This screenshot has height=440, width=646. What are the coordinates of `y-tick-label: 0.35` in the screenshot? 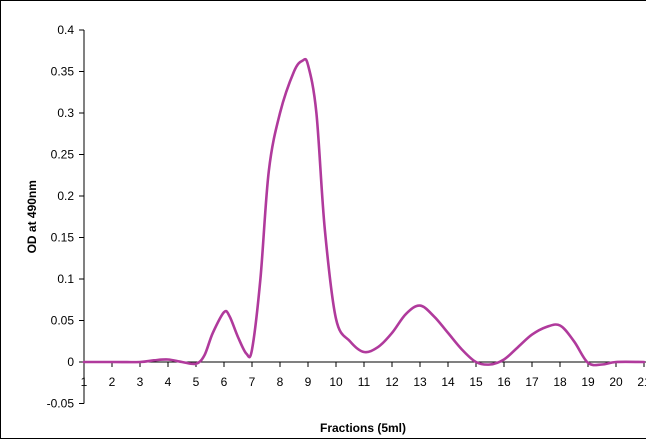 It's located at (63, 72).